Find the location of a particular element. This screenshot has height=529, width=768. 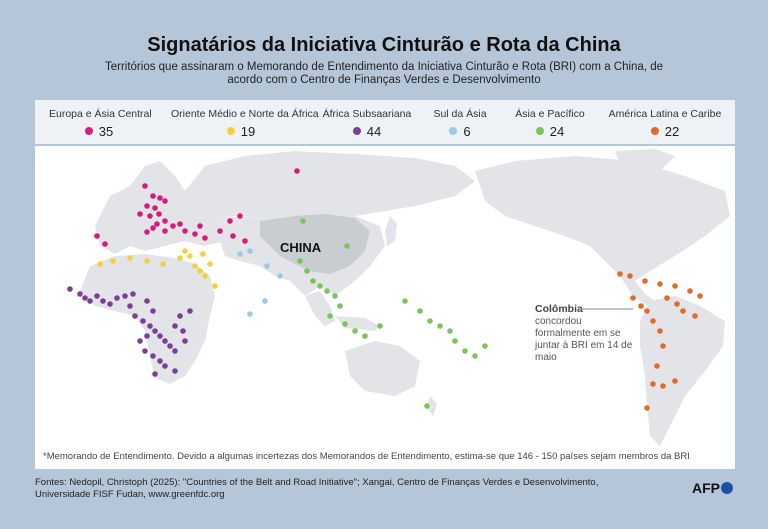

legend-count: 35 is located at coordinates (106, 131).